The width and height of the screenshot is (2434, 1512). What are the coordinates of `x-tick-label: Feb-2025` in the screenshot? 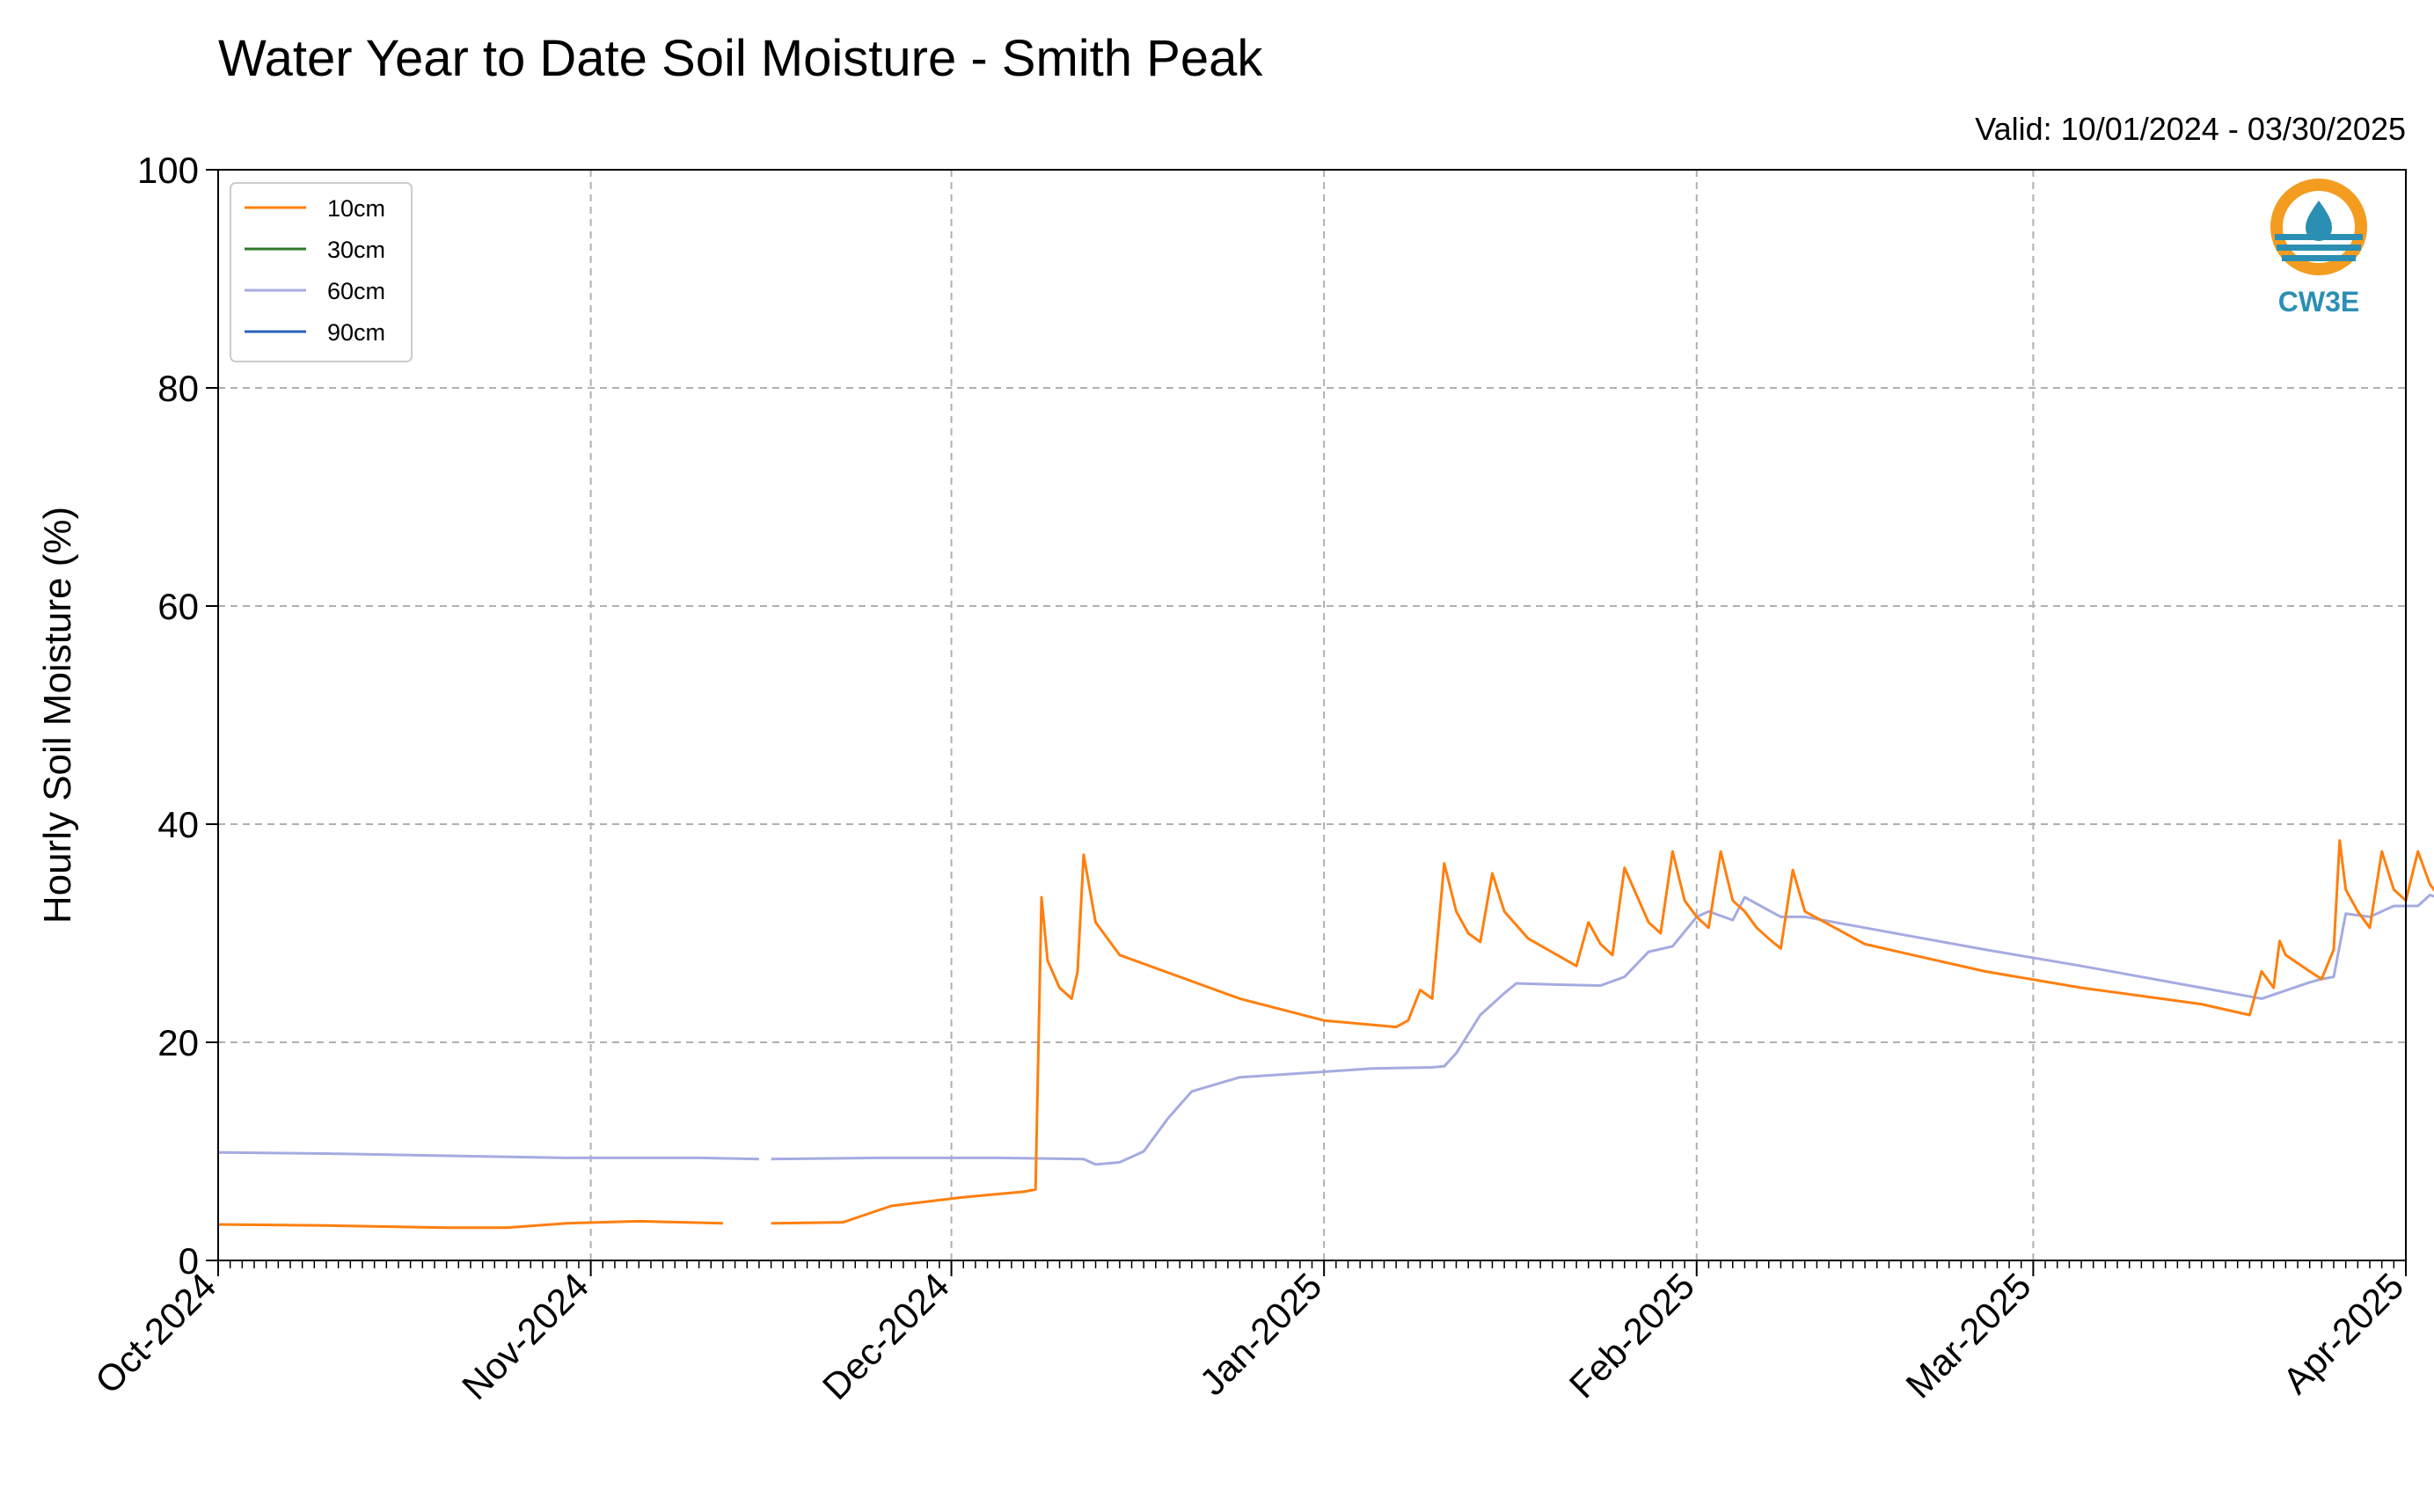 It's located at (1631, 1335).